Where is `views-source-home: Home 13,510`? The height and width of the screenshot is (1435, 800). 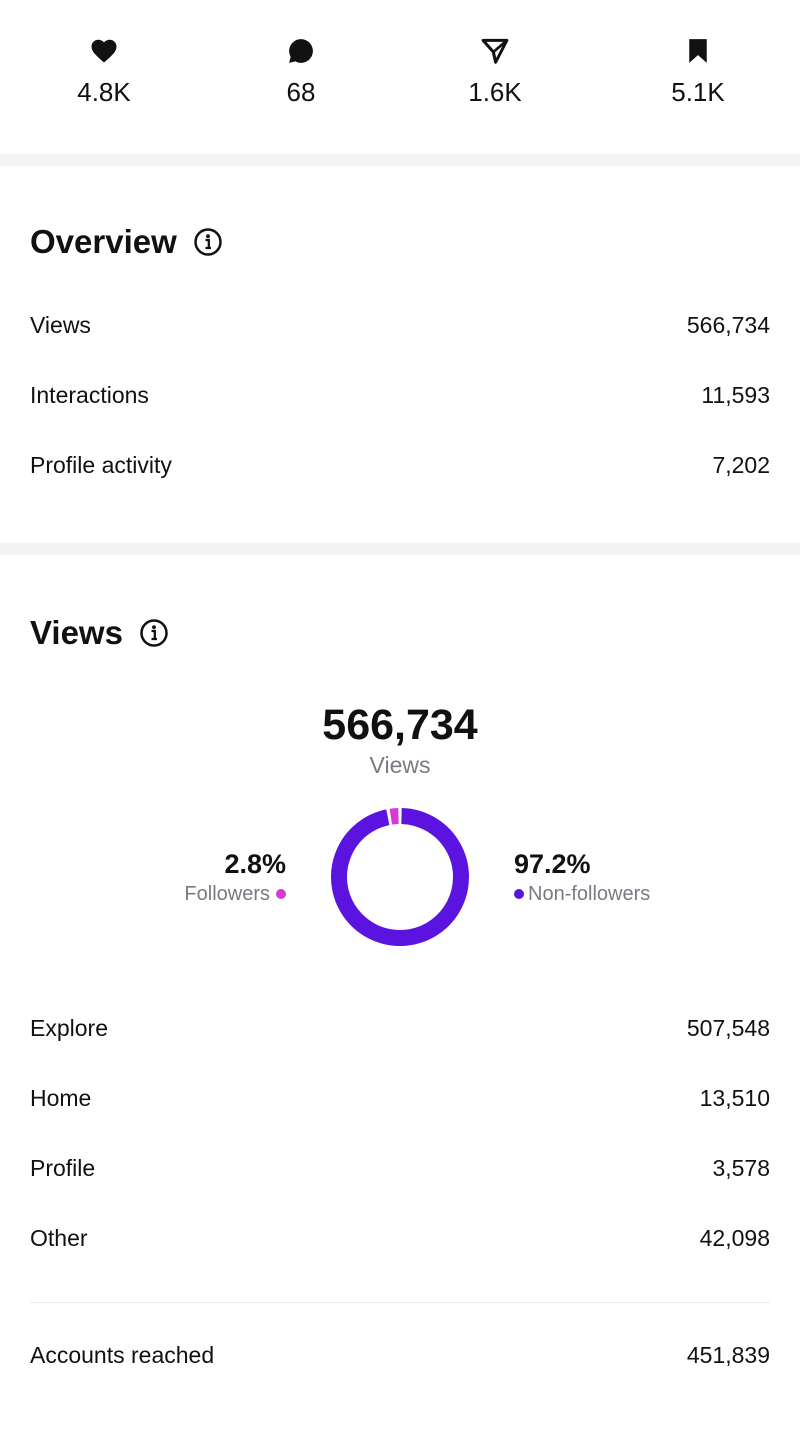
views-source-home: Home 13,510 is located at coordinates (400, 1098).